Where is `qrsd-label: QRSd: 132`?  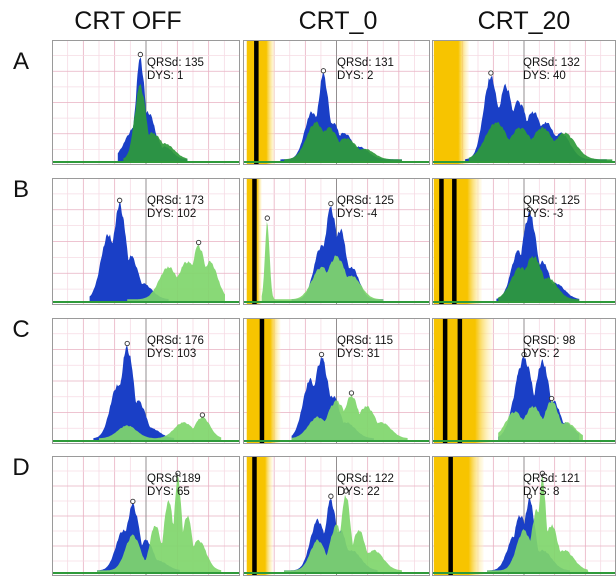
qrsd-label: QRSd: 132 is located at coordinates (551, 63).